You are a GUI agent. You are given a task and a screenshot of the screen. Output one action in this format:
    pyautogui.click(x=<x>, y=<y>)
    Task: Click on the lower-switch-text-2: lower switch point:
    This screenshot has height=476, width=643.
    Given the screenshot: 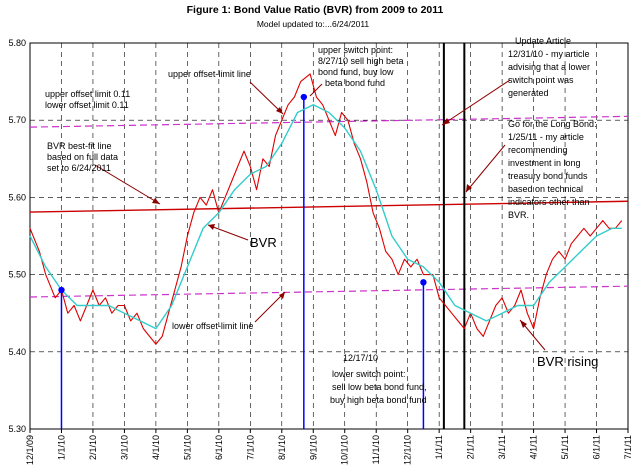 What is the action you would take?
    pyautogui.click(x=369, y=374)
    